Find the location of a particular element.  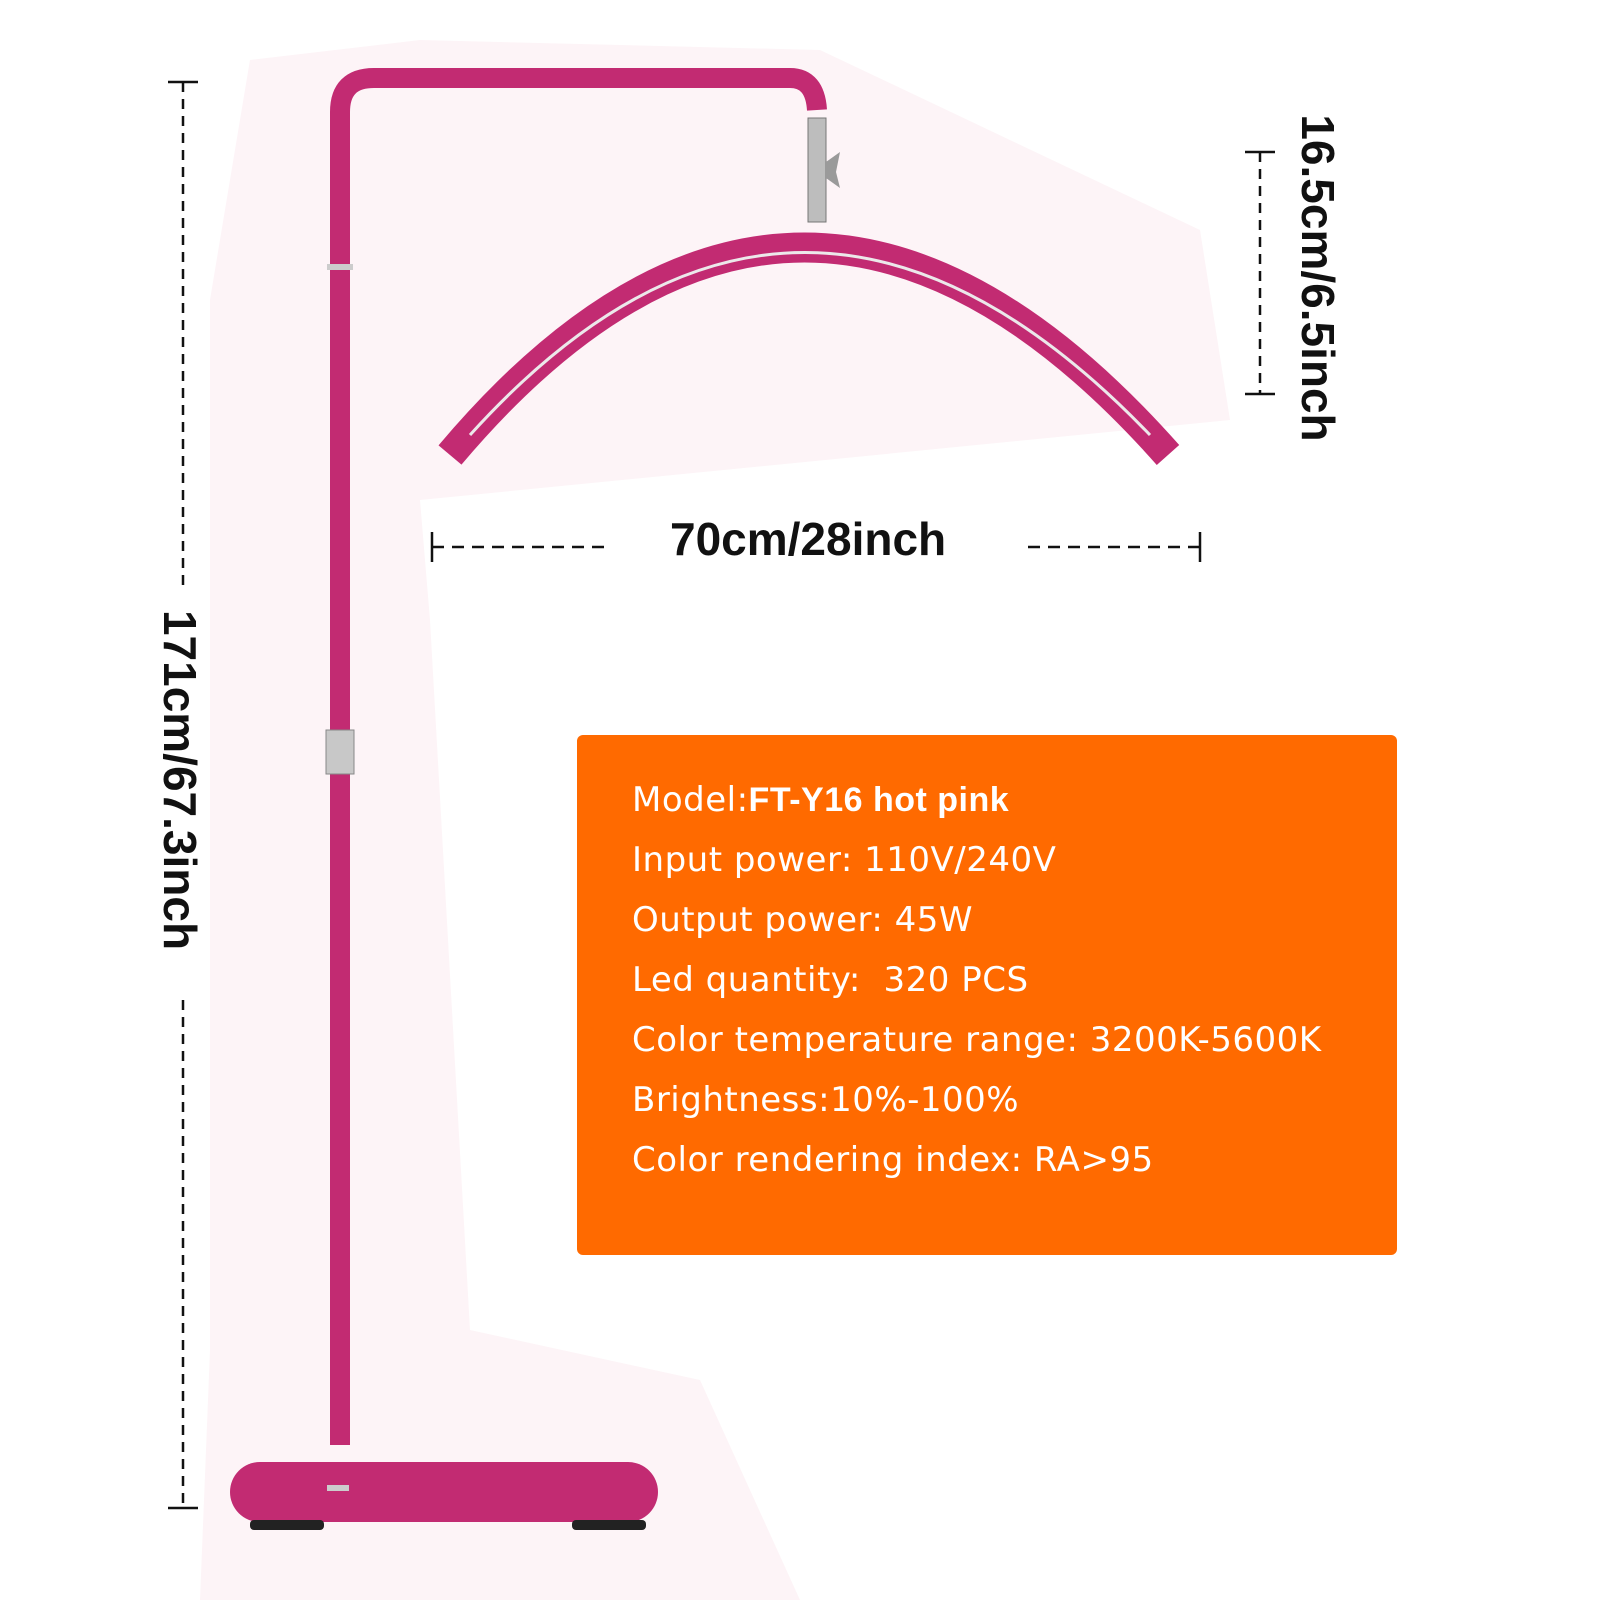

lamp-clamp is located at coordinates (817, 170).